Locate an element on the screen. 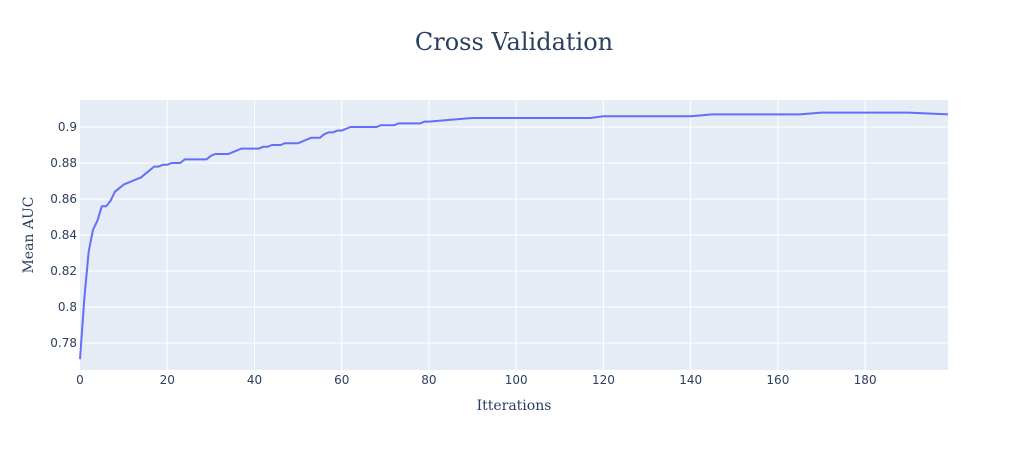 Image resolution: width=1029 pixels, height=450 pixels. x-tick-label: 0 is located at coordinates (80, 380).